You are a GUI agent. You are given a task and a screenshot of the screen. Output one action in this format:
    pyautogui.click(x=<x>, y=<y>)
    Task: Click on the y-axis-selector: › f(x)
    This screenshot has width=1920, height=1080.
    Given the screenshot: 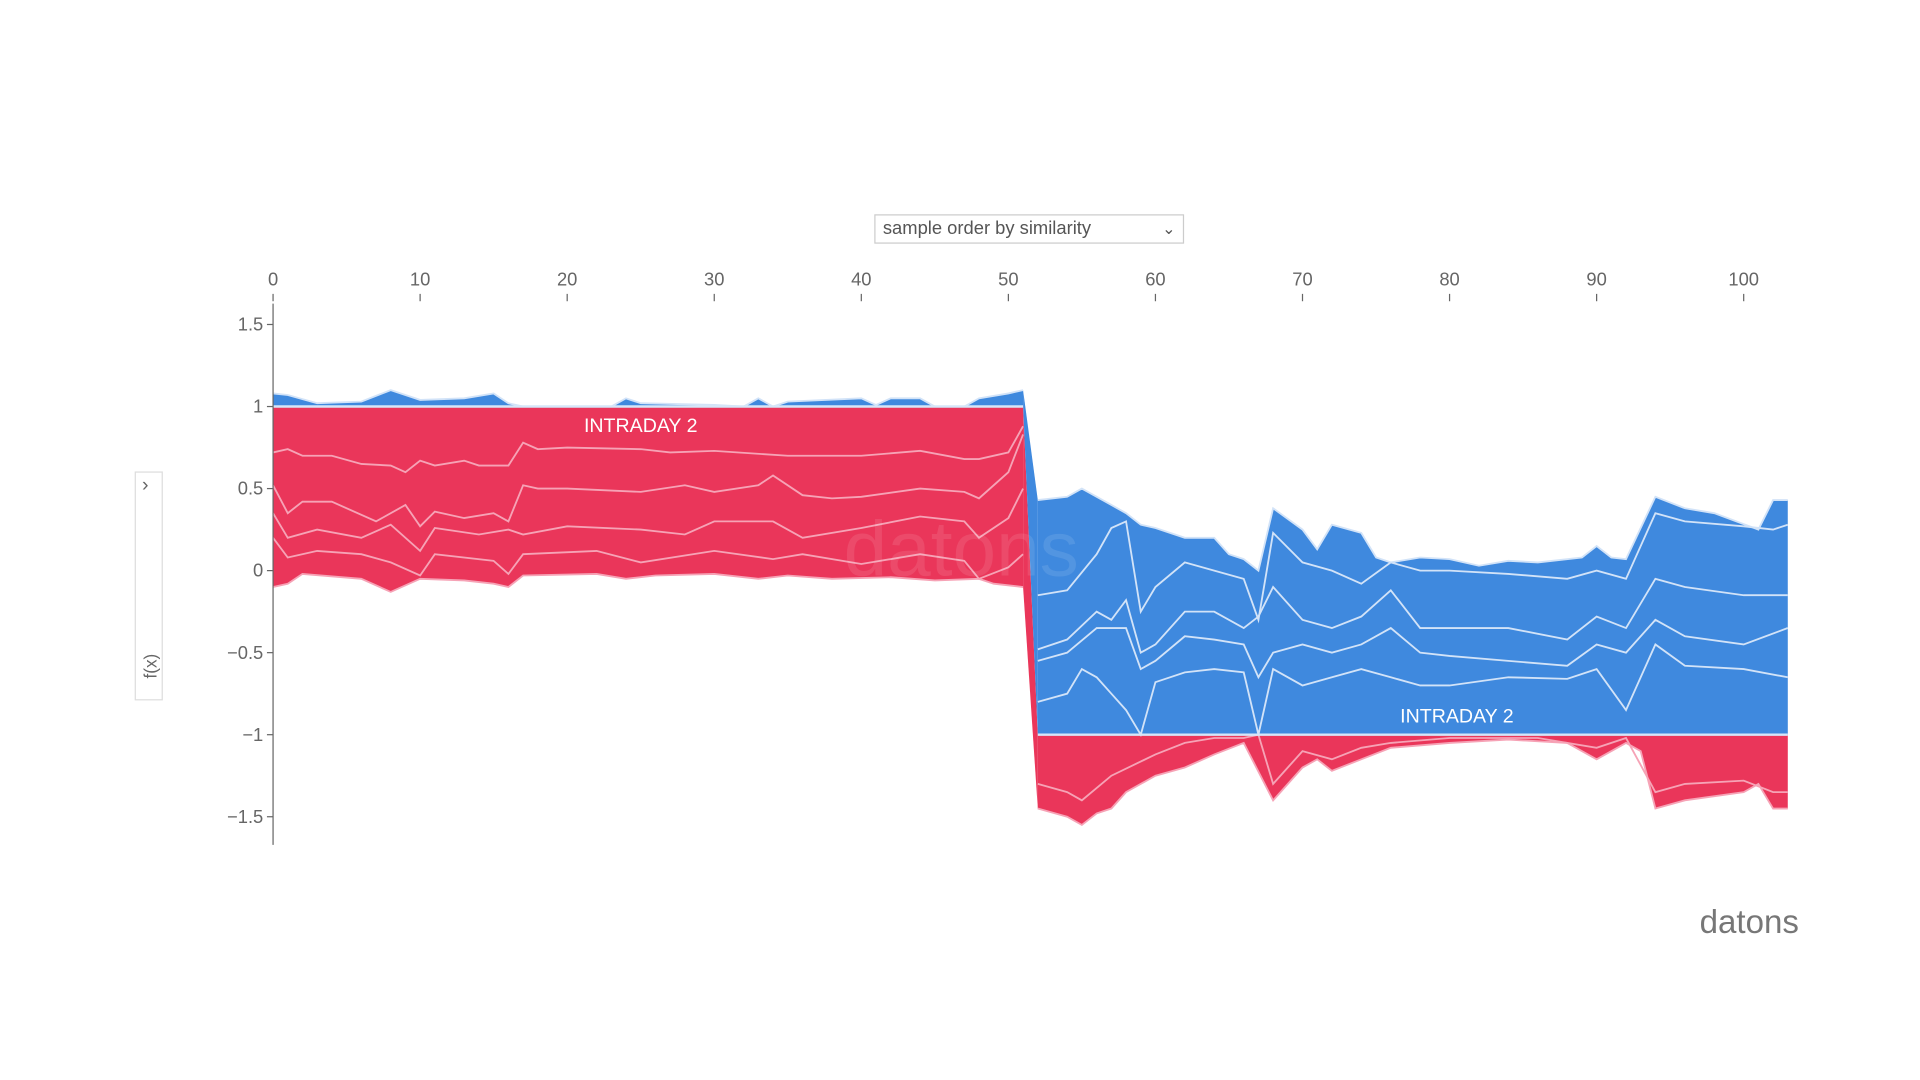 What is the action you would take?
    pyautogui.click(x=148, y=586)
    